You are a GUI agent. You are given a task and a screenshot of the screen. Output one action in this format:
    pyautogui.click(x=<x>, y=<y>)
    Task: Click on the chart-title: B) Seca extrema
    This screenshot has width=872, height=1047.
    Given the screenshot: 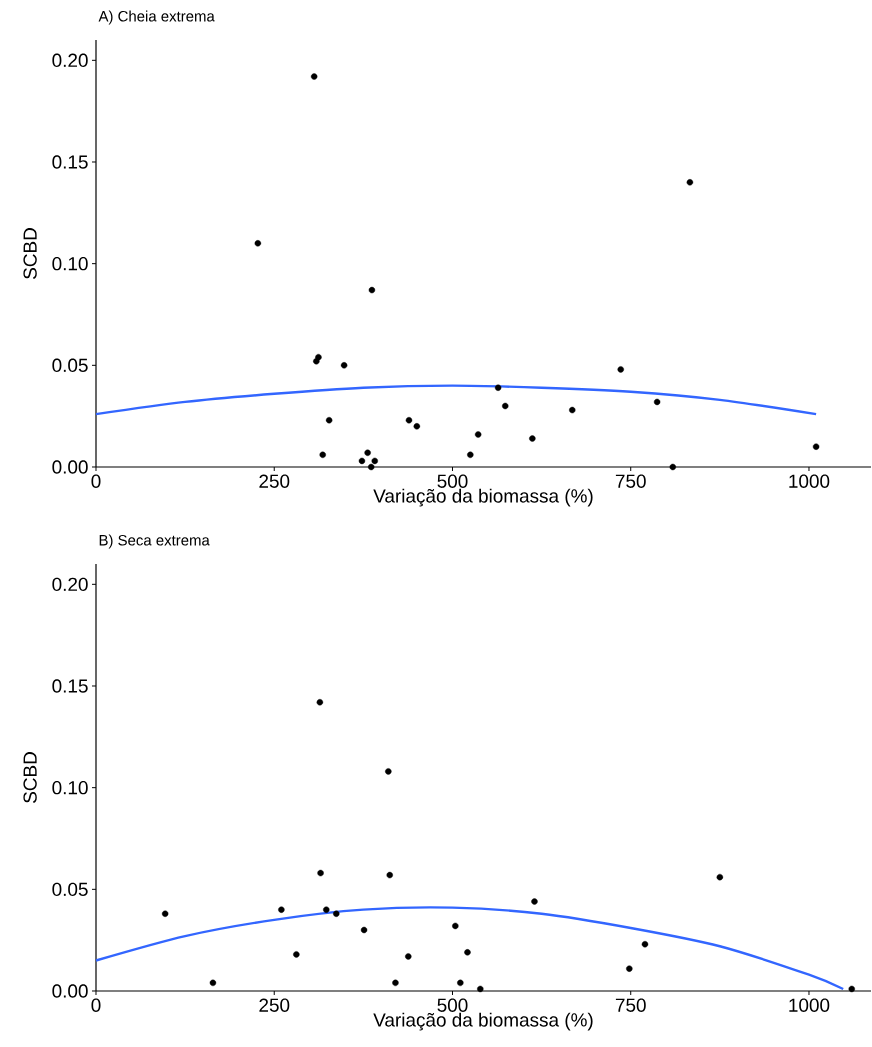 What is the action you would take?
    pyautogui.click(x=154, y=541)
    